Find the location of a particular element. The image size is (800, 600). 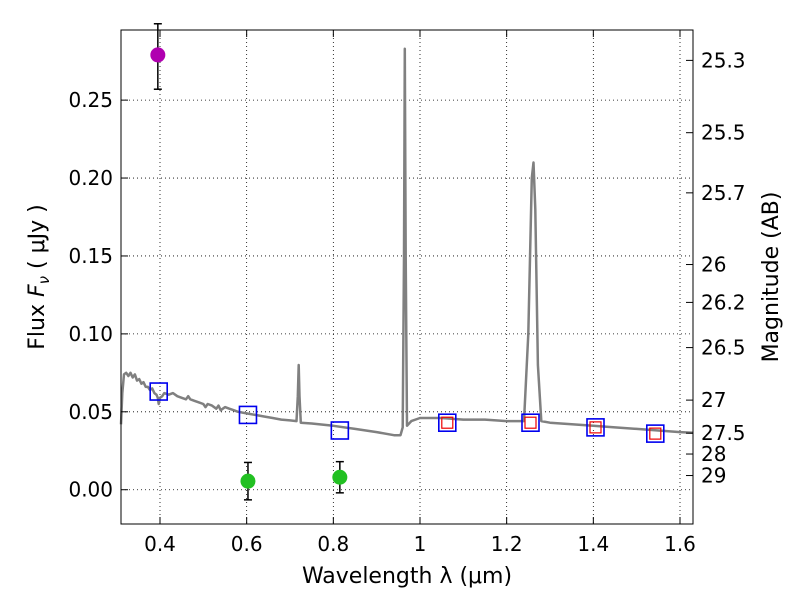

x-tick-label: 0.6 is located at coordinates (247, 544).